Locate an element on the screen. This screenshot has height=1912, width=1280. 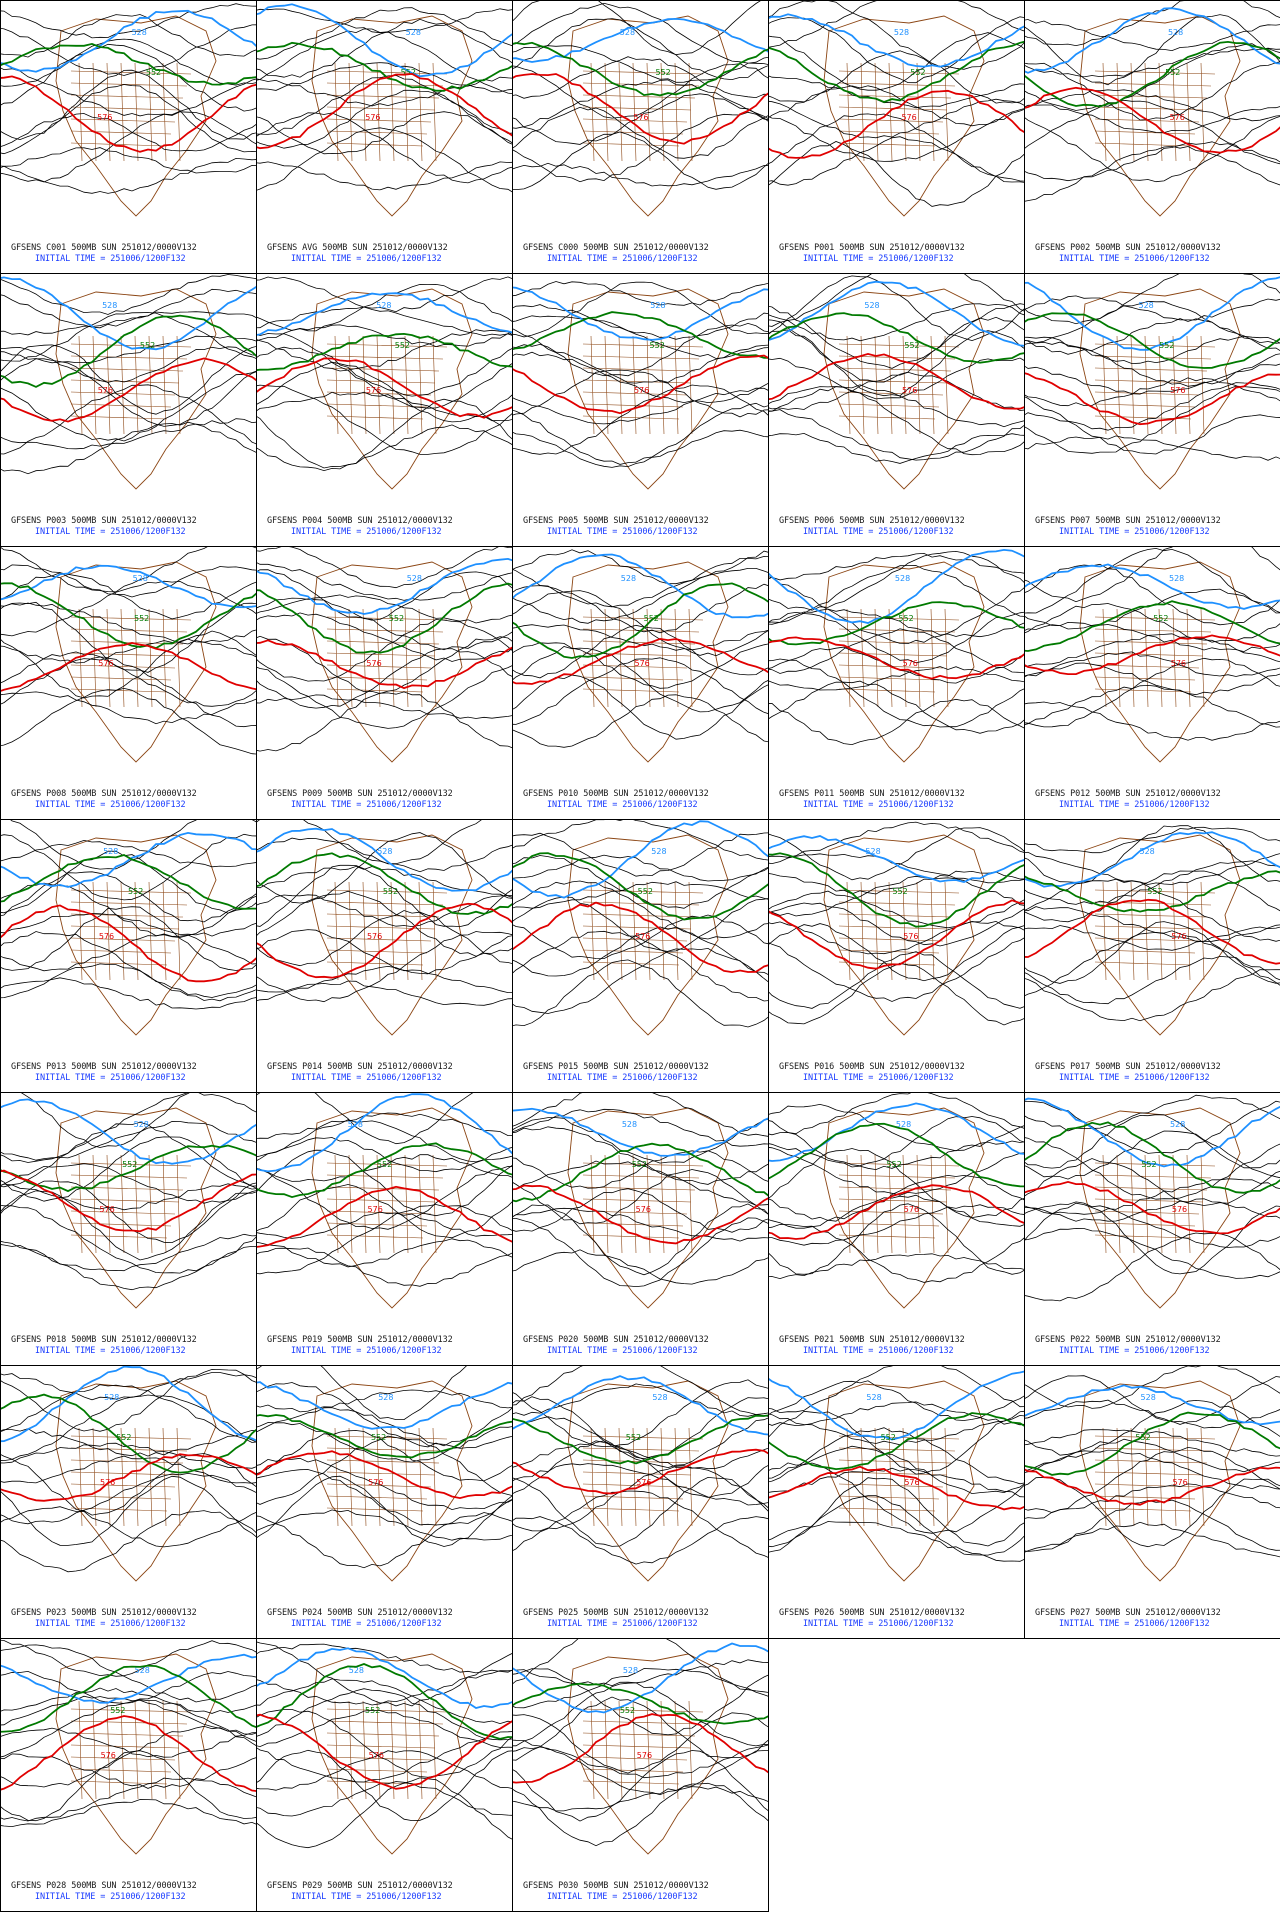
panel-header: GFSENS P025 500MB SUN 251012/0000V132 is located at coordinates (616, 1613).